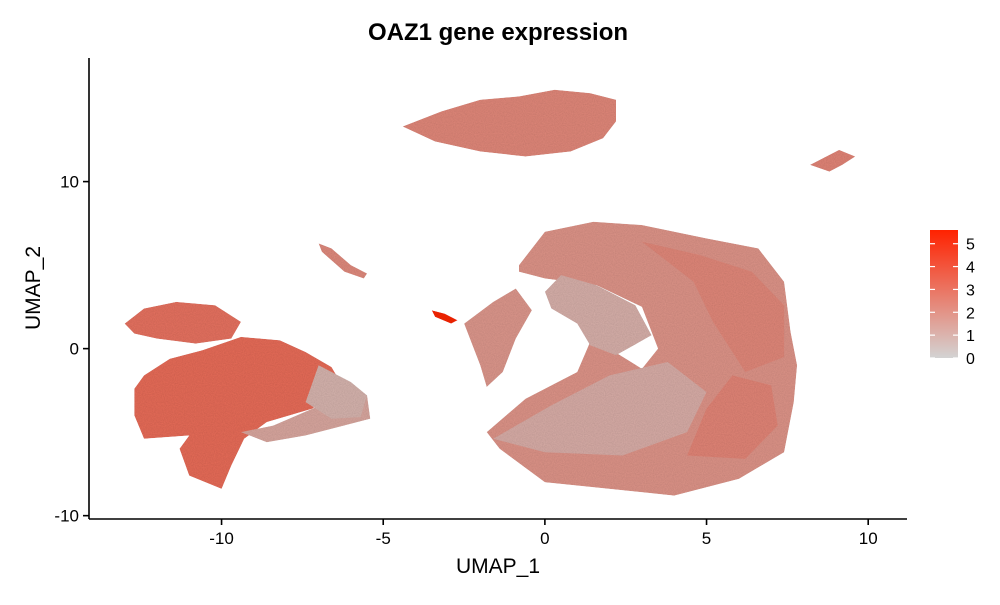 The width and height of the screenshot is (1000, 605). What do you see at coordinates (544, 538) in the screenshot?
I see `x-tick-label: 0` at bounding box center [544, 538].